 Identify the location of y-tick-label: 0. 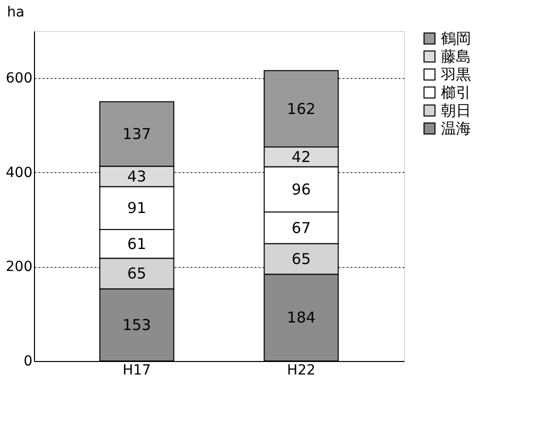
(28, 362).